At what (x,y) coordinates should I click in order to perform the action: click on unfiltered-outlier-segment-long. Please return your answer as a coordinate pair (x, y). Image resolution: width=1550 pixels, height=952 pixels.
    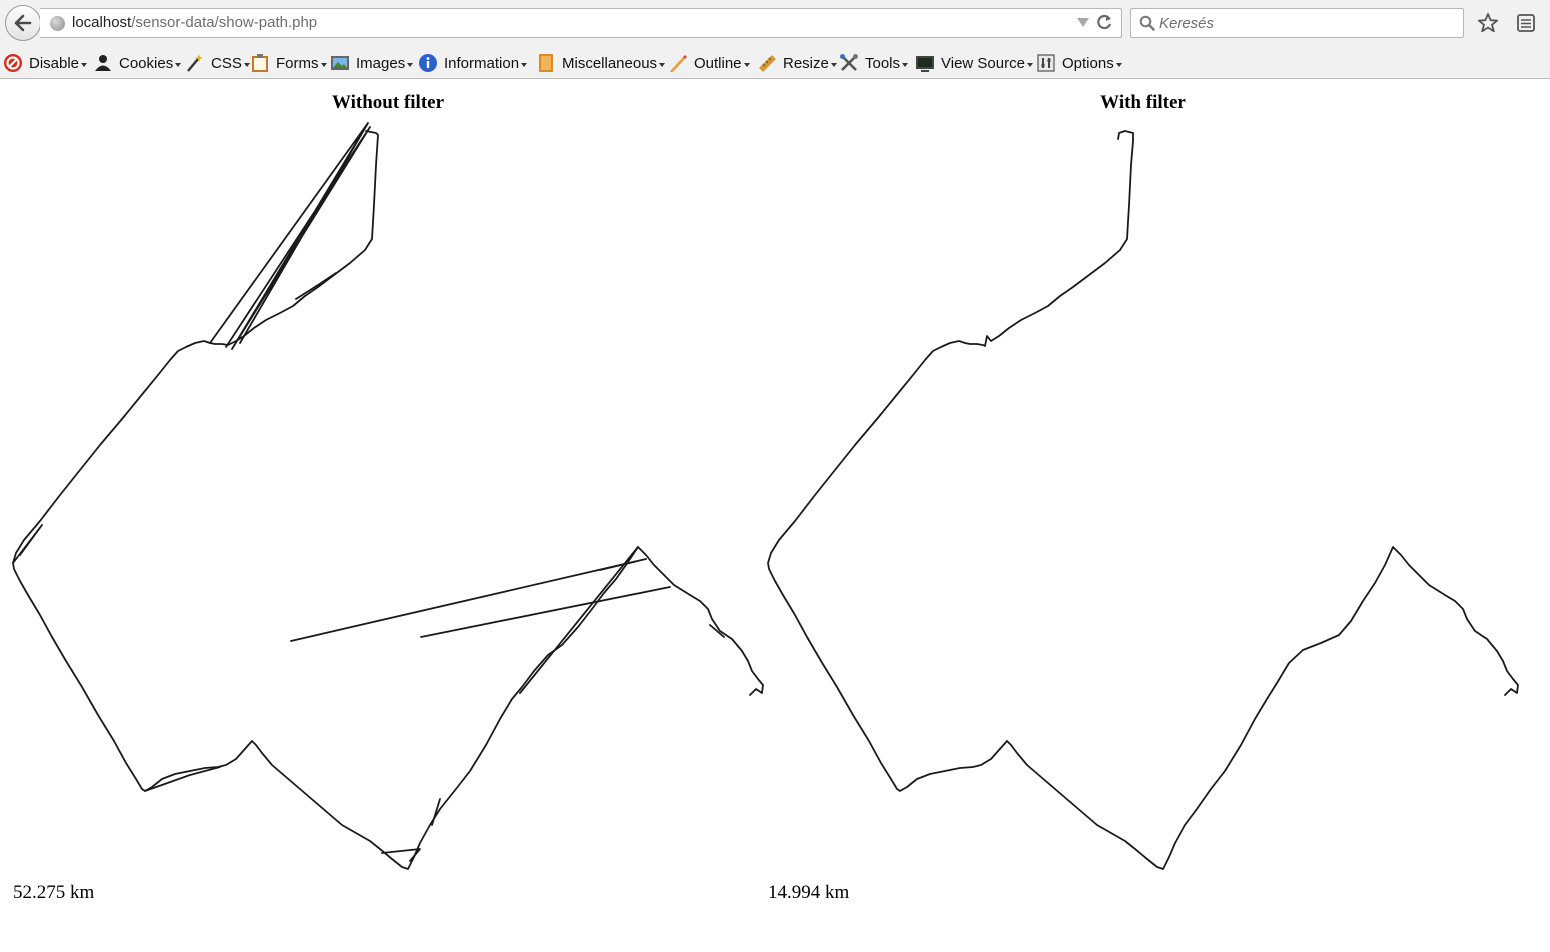
    Looking at the image, I should click on (468, 600).